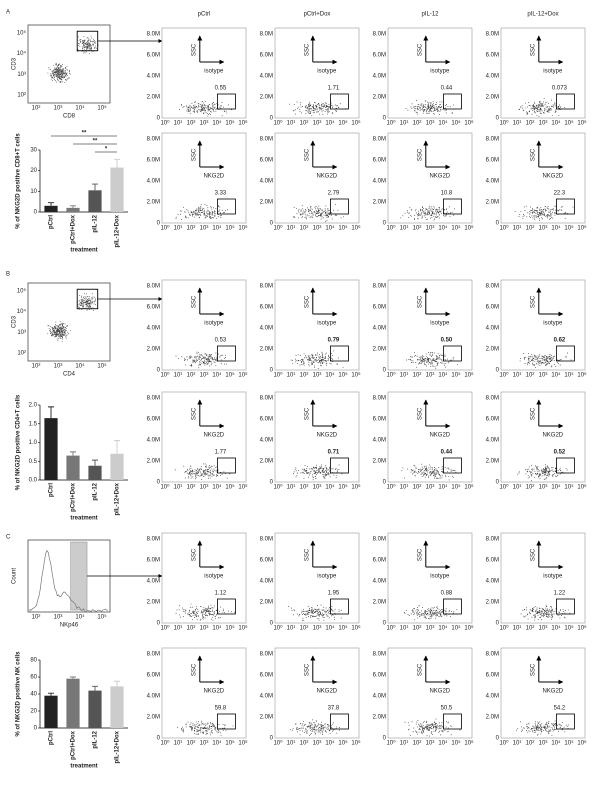 Image resolution: width=600 pixels, height=789 pixels. I want to click on y-tick-label: 6.0M, so click(153, 161).